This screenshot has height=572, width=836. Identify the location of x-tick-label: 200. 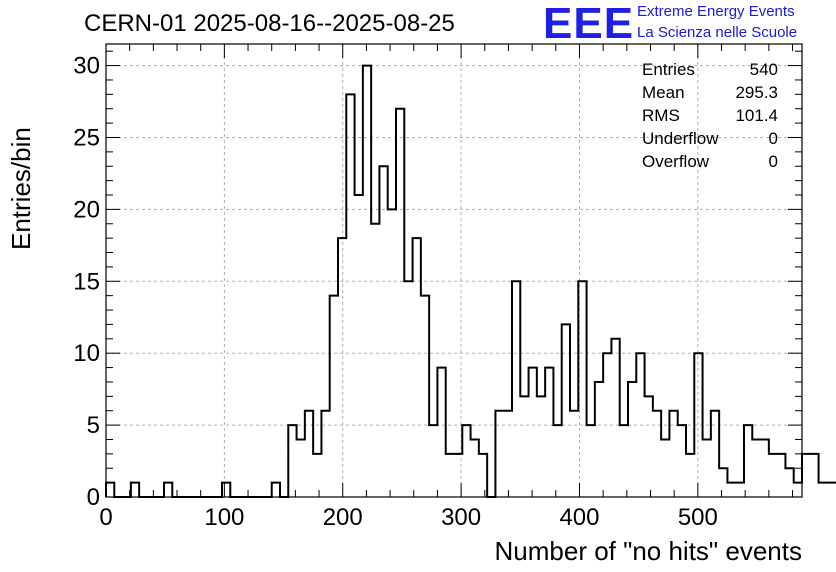
(343, 517).